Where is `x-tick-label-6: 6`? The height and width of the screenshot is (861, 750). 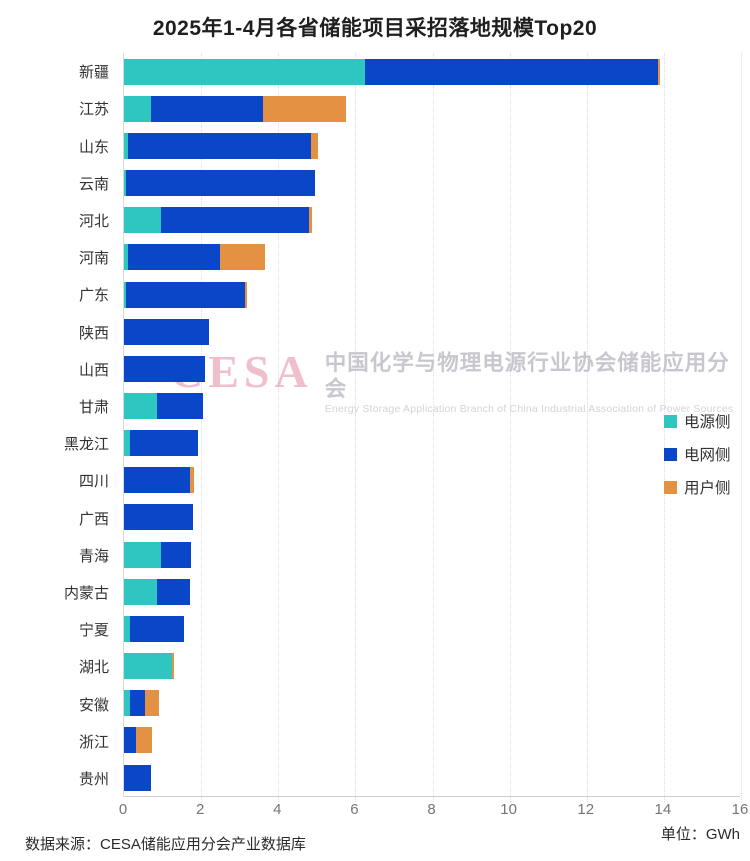
x-tick-label-6: 6 is located at coordinates (354, 809).